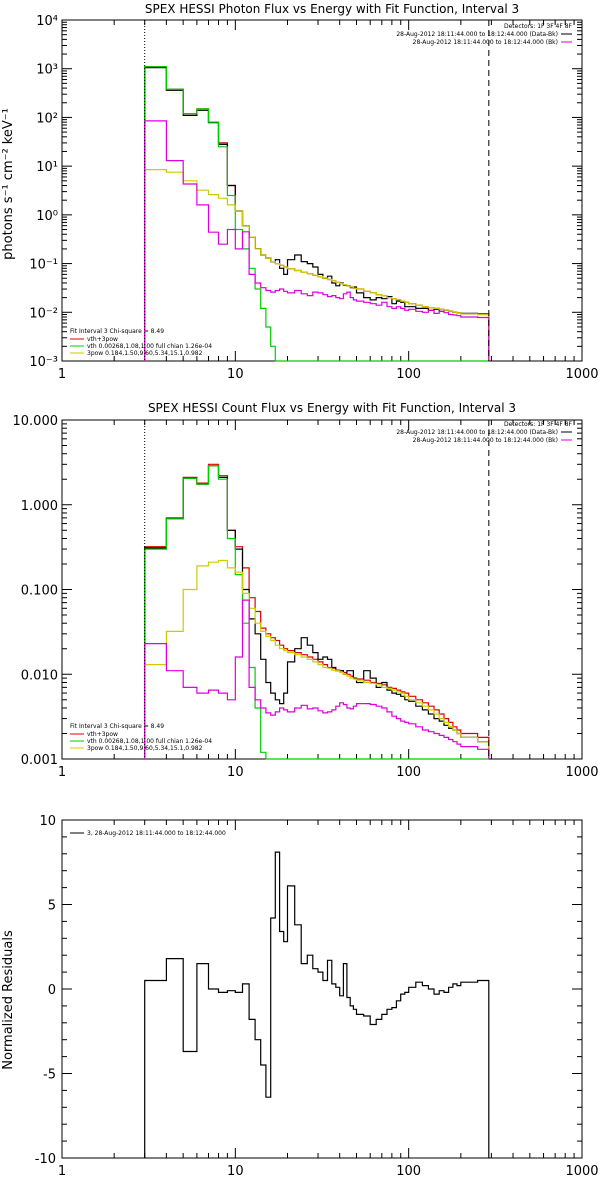  What do you see at coordinates (8, 1000) in the screenshot?
I see `panel3-ylabel: Normalized Residuals` at bounding box center [8, 1000].